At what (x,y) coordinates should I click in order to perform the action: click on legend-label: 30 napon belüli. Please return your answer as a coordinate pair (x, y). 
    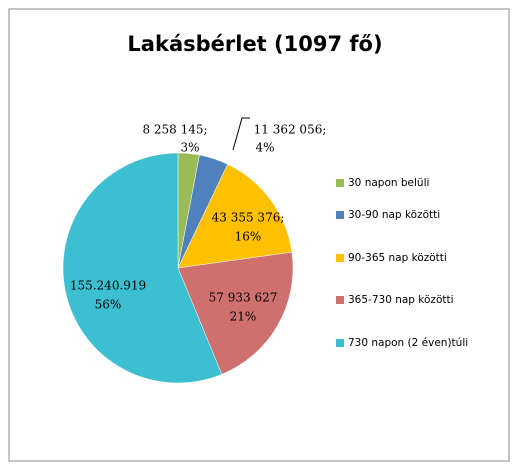
    Looking at the image, I should click on (388, 183).